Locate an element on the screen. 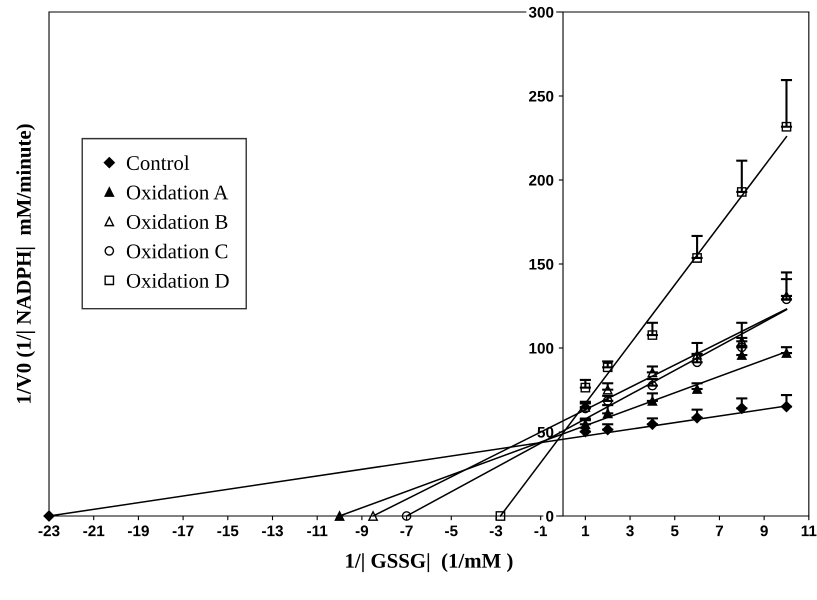 The width and height of the screenshot is (817, 600). legend-label: Oxidation C is located at coordinates (177, 251).